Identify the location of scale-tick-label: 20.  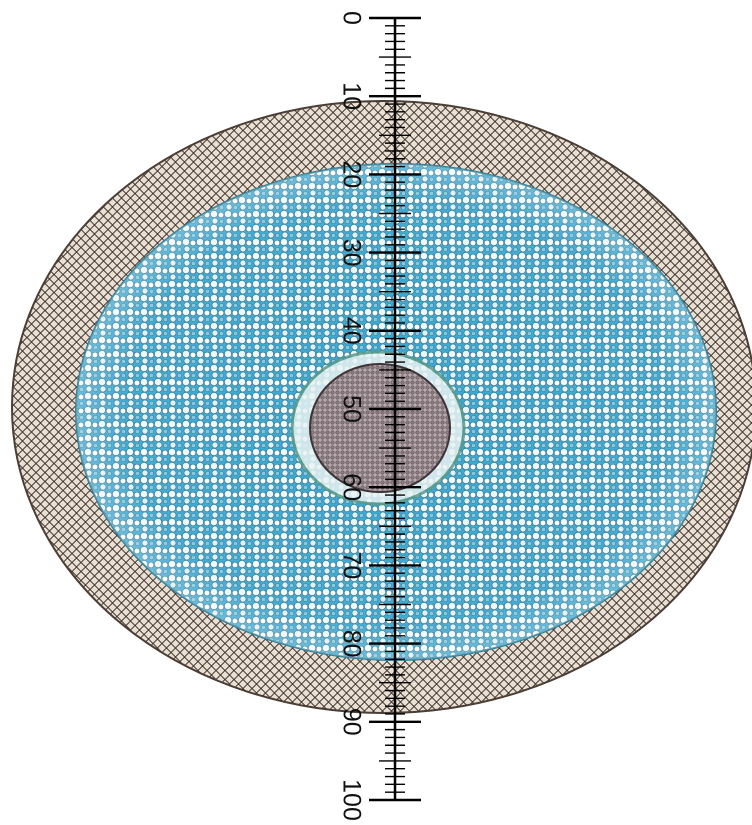
(351, 174).